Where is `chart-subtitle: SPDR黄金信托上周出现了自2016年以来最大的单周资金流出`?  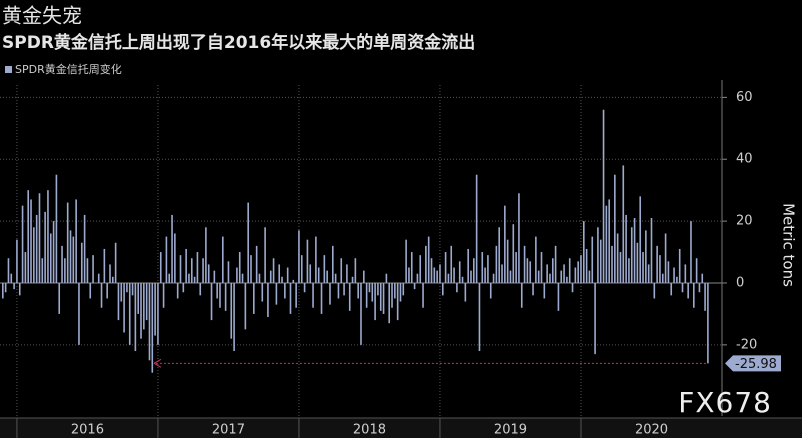 chart-subtitle: SPDR黄金信托上周出现了自2016年以来最大的单周资金流出 is located at coordinates (238, 42).